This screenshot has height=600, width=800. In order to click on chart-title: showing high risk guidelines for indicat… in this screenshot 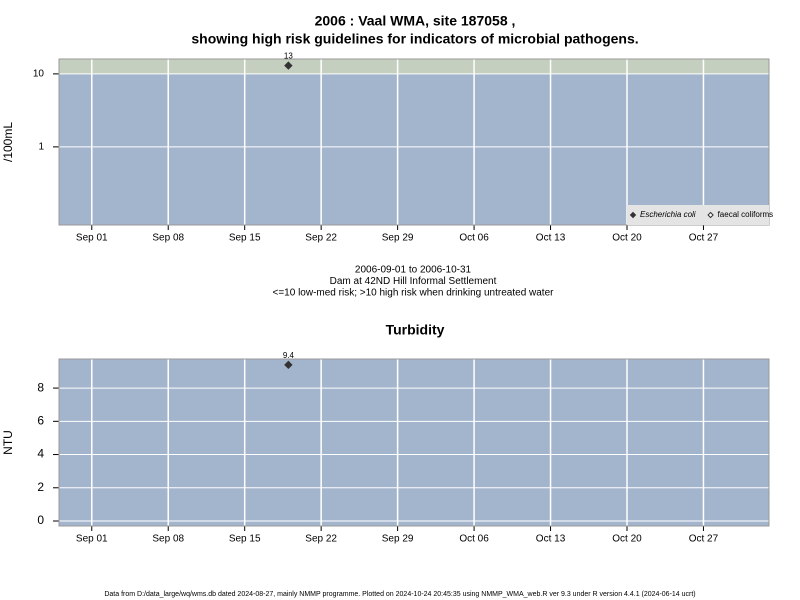, I will do `click(414, 39)`.